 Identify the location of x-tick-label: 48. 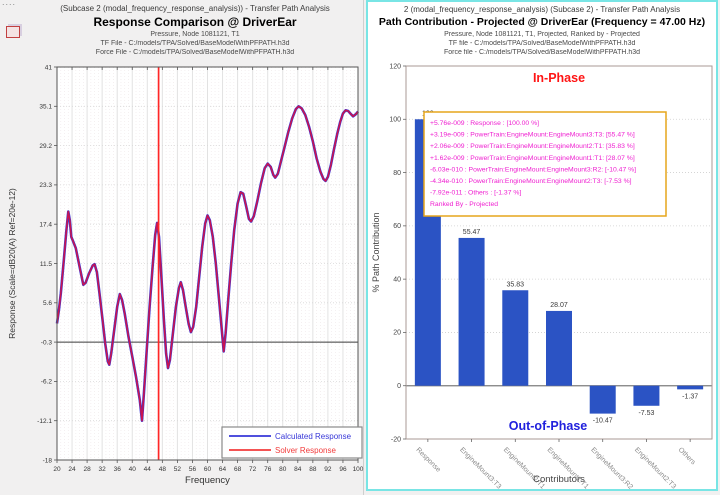
(163, 469).